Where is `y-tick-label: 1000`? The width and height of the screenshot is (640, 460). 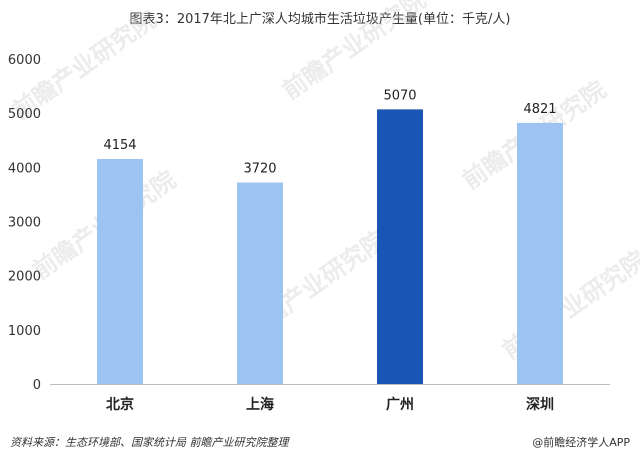 y-tick-label: 1000 is located at coordinates (24, 331).